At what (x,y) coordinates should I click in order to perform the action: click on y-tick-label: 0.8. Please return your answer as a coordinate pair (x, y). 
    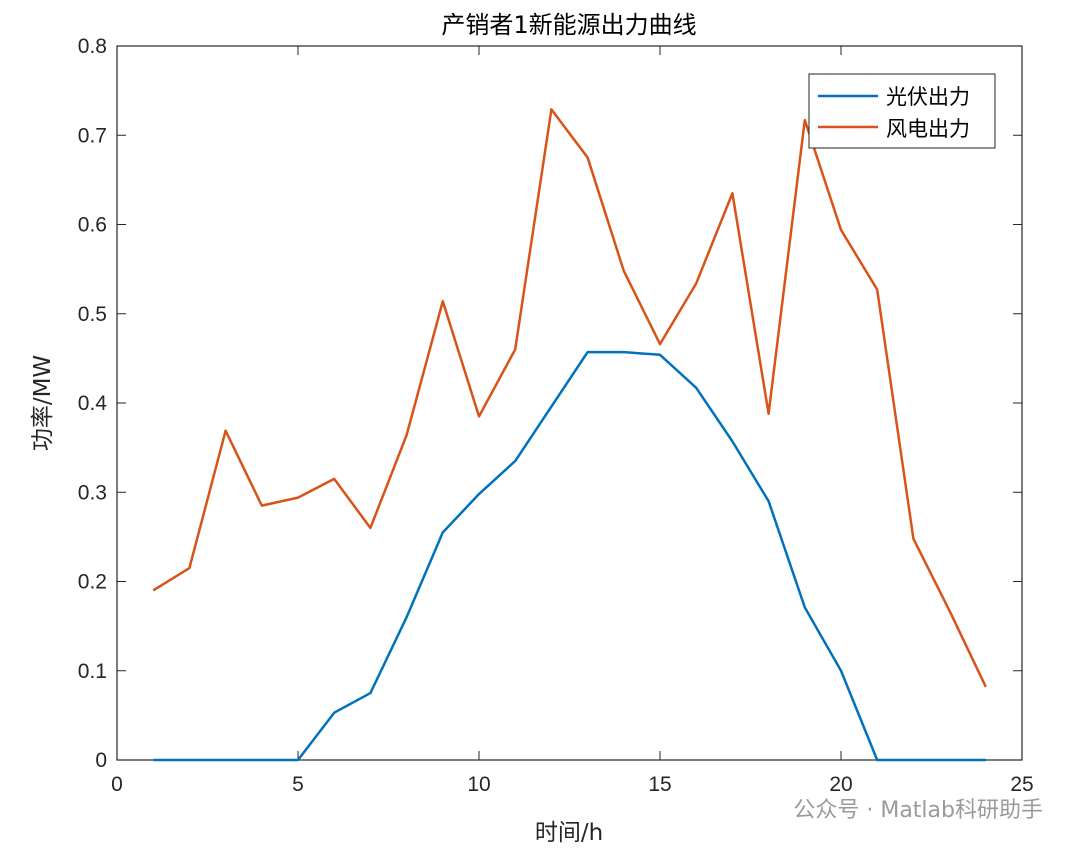
    Looking at the image, I should click on (92, 46).